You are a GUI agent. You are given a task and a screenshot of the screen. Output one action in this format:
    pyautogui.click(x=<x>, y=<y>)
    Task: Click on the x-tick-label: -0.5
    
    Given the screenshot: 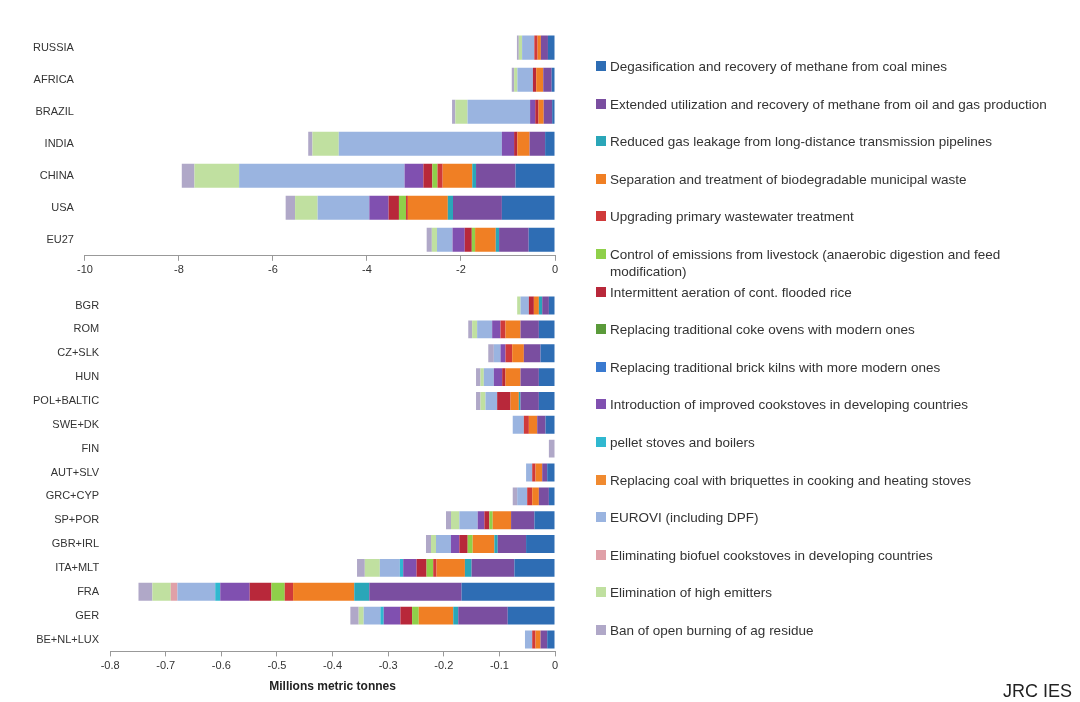 What is the action you would take?
    pyautogui.click(x=277, y=665)
    